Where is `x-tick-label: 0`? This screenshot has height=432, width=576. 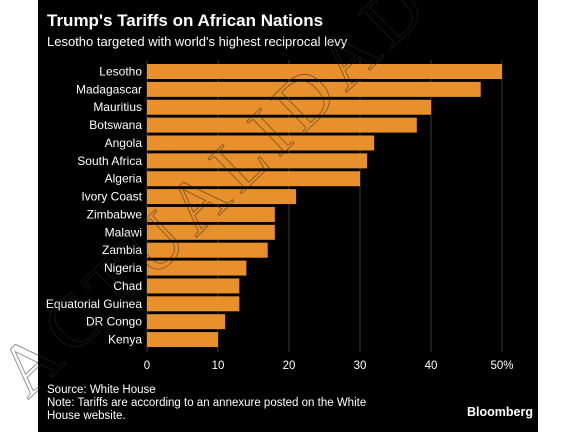
x-tick-label: 0 is located at coordinates (147, 366).